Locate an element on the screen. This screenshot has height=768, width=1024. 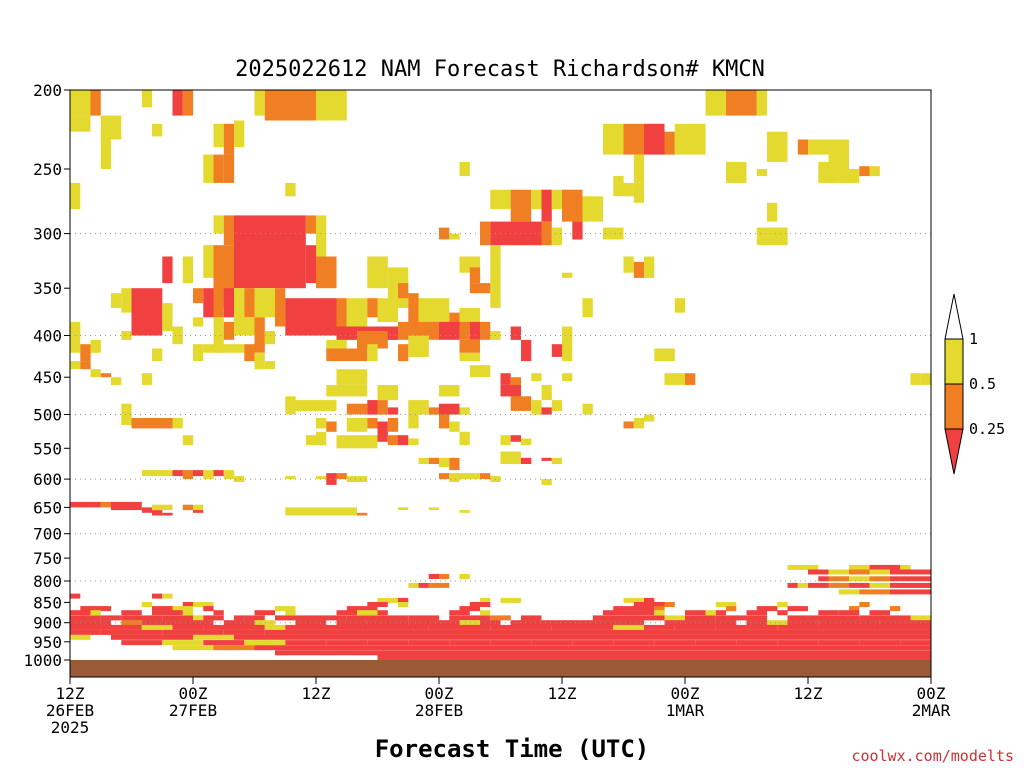
x-tick-label-0-0: 12Z is located at coordinates (70, 693).